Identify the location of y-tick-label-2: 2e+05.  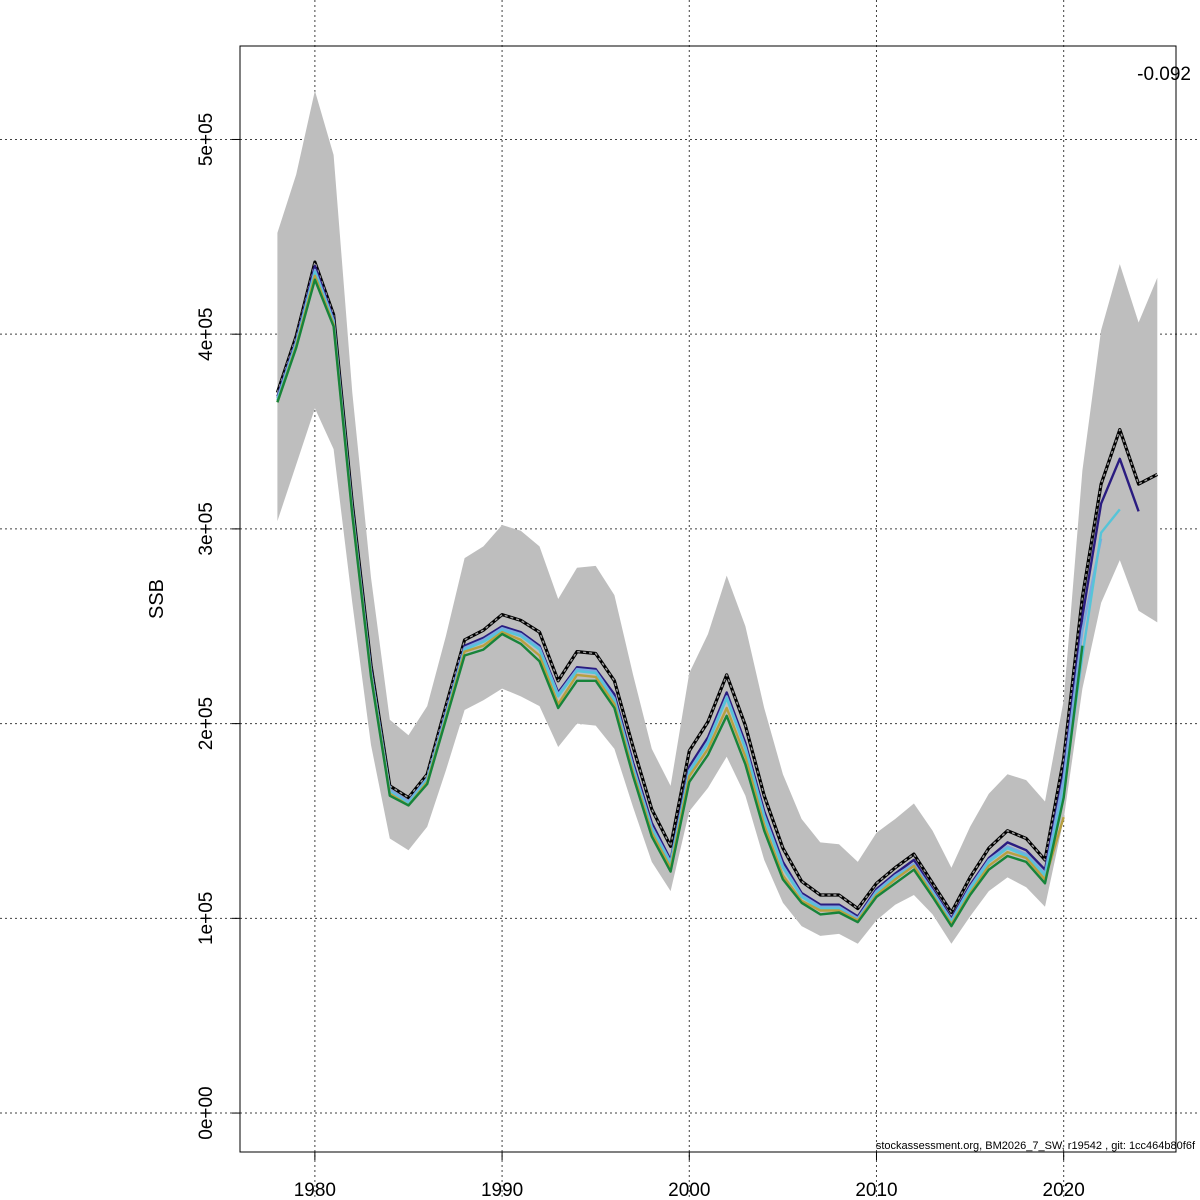
(206, 723).